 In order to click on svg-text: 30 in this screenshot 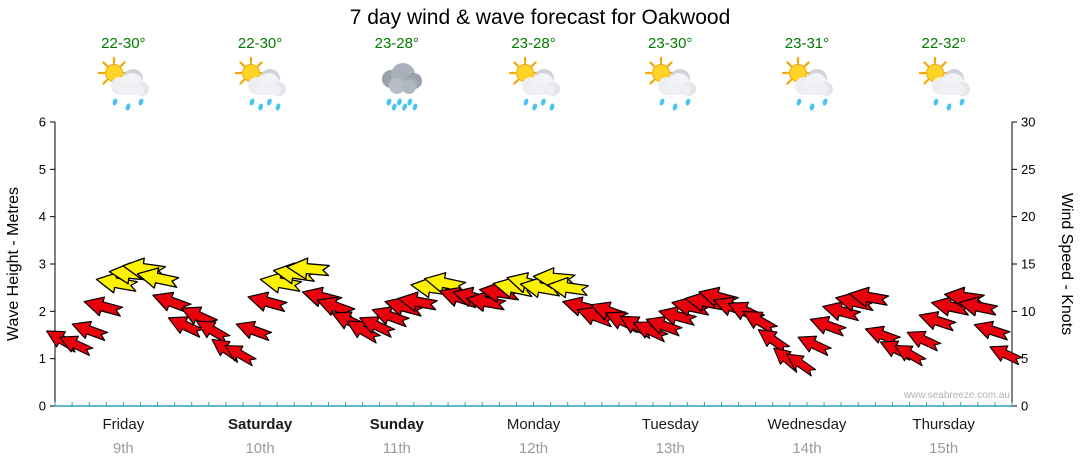, I will do `click(1028, 122)`.